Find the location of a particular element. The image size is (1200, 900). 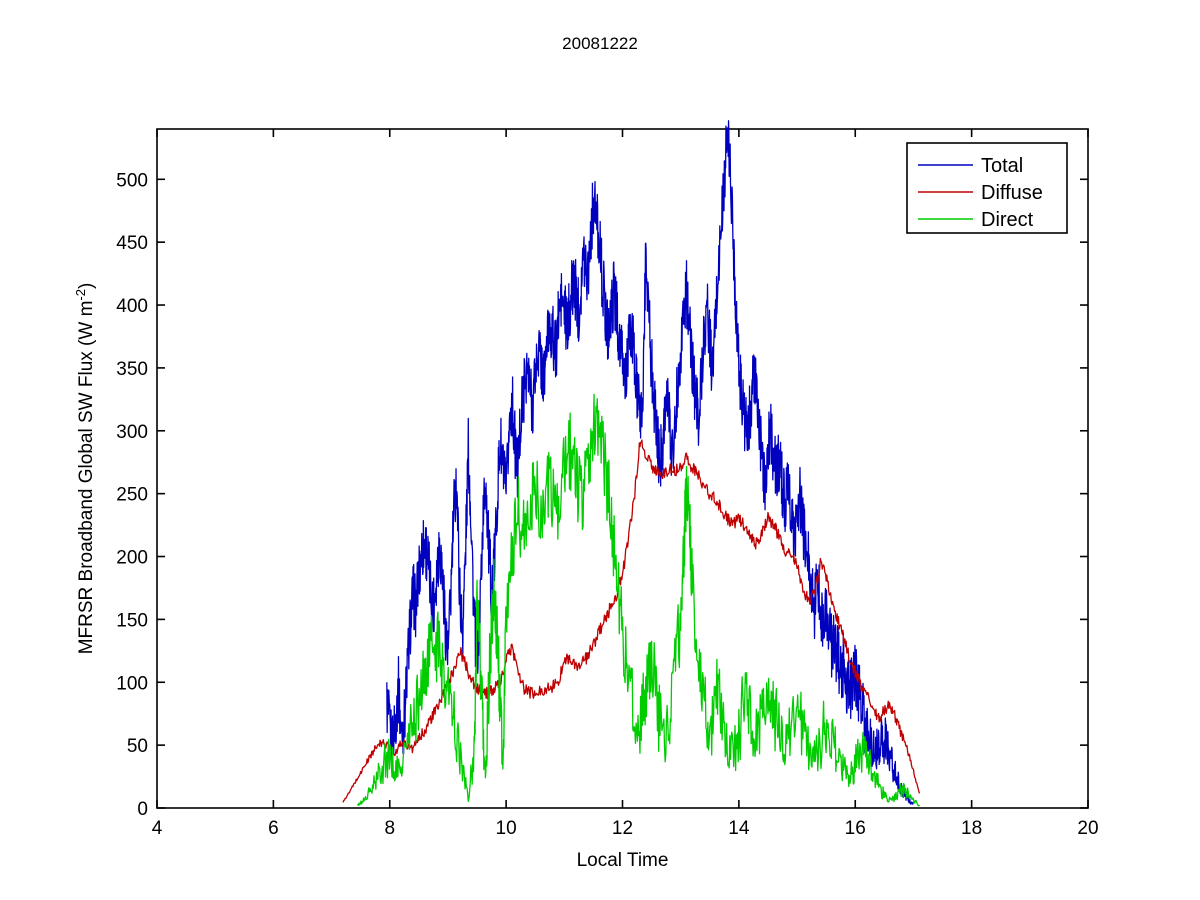

x-tick-label: 8 is located at coordinates (389, 828).